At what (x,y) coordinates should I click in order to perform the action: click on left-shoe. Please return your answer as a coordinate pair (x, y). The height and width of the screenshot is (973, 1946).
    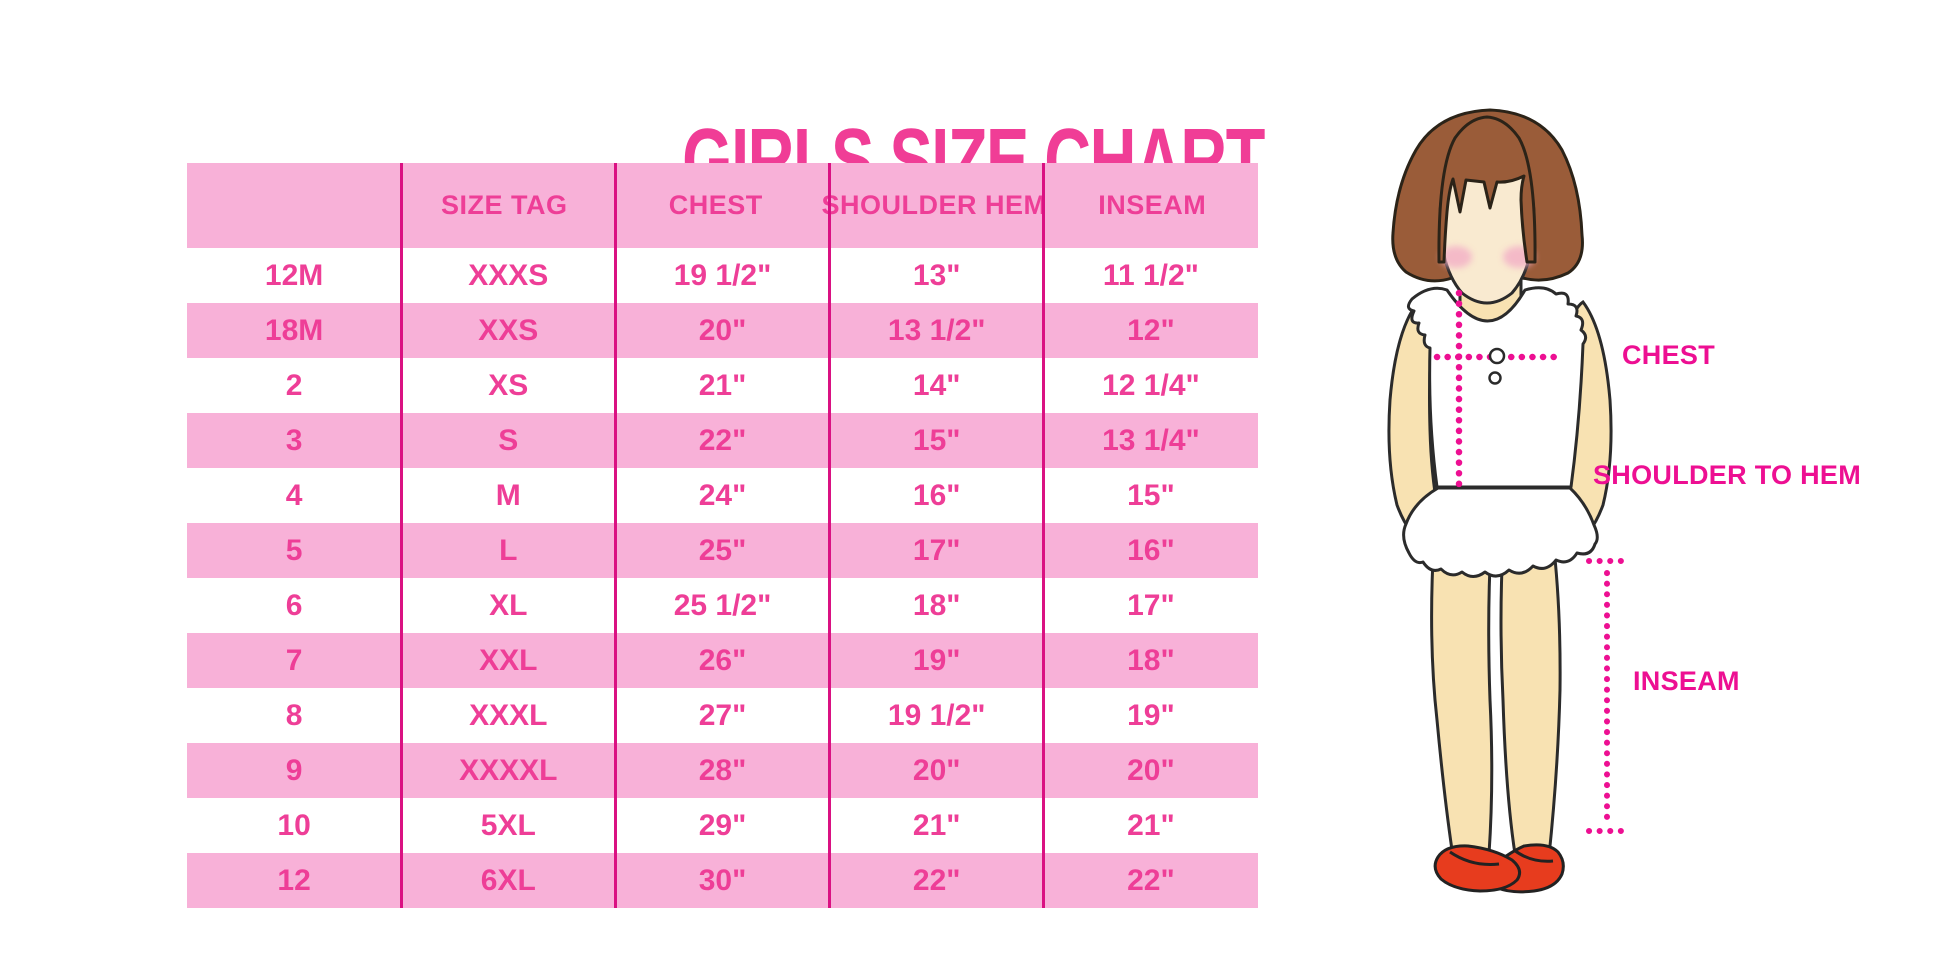
    Looking at the image, I should click on (1477, 868).